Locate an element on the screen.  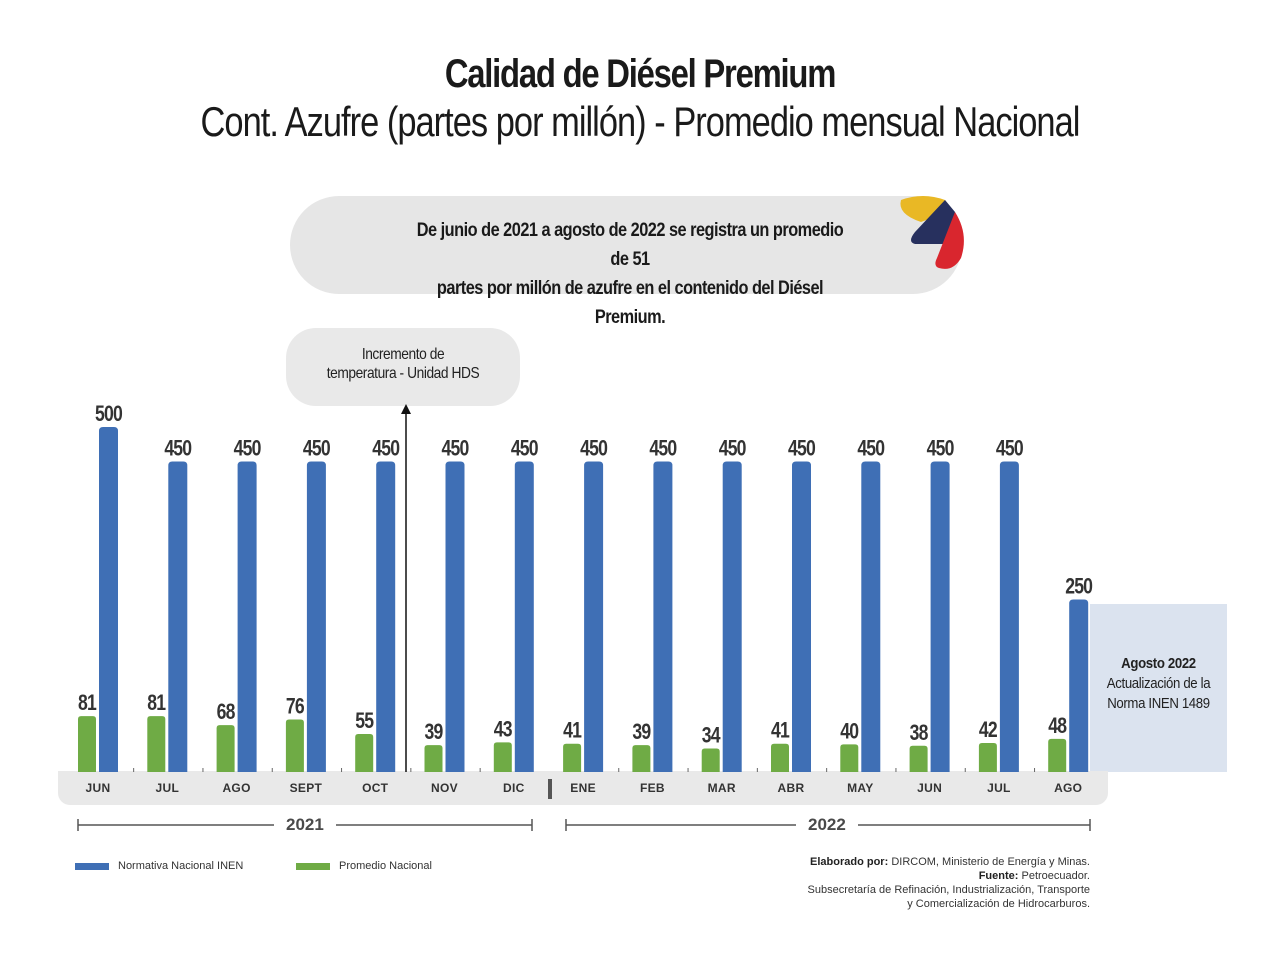
legend-item-inen: Normativa Nacional INEN is located at coordinates (159, 866).